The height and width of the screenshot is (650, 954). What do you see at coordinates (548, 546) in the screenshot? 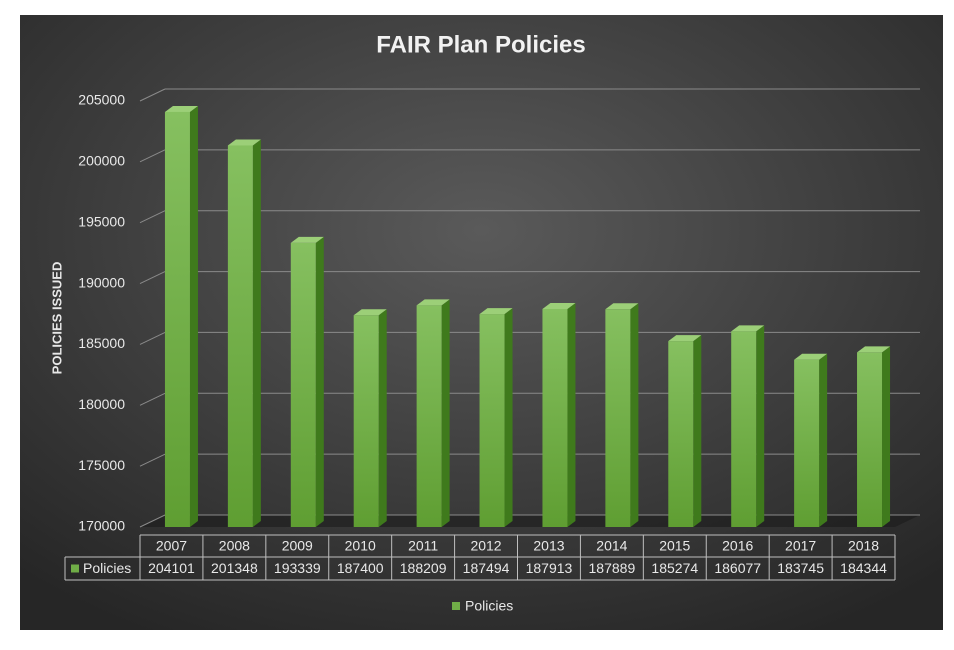
I see `x-tick-label: 2013` at bounding box center [548, 546].